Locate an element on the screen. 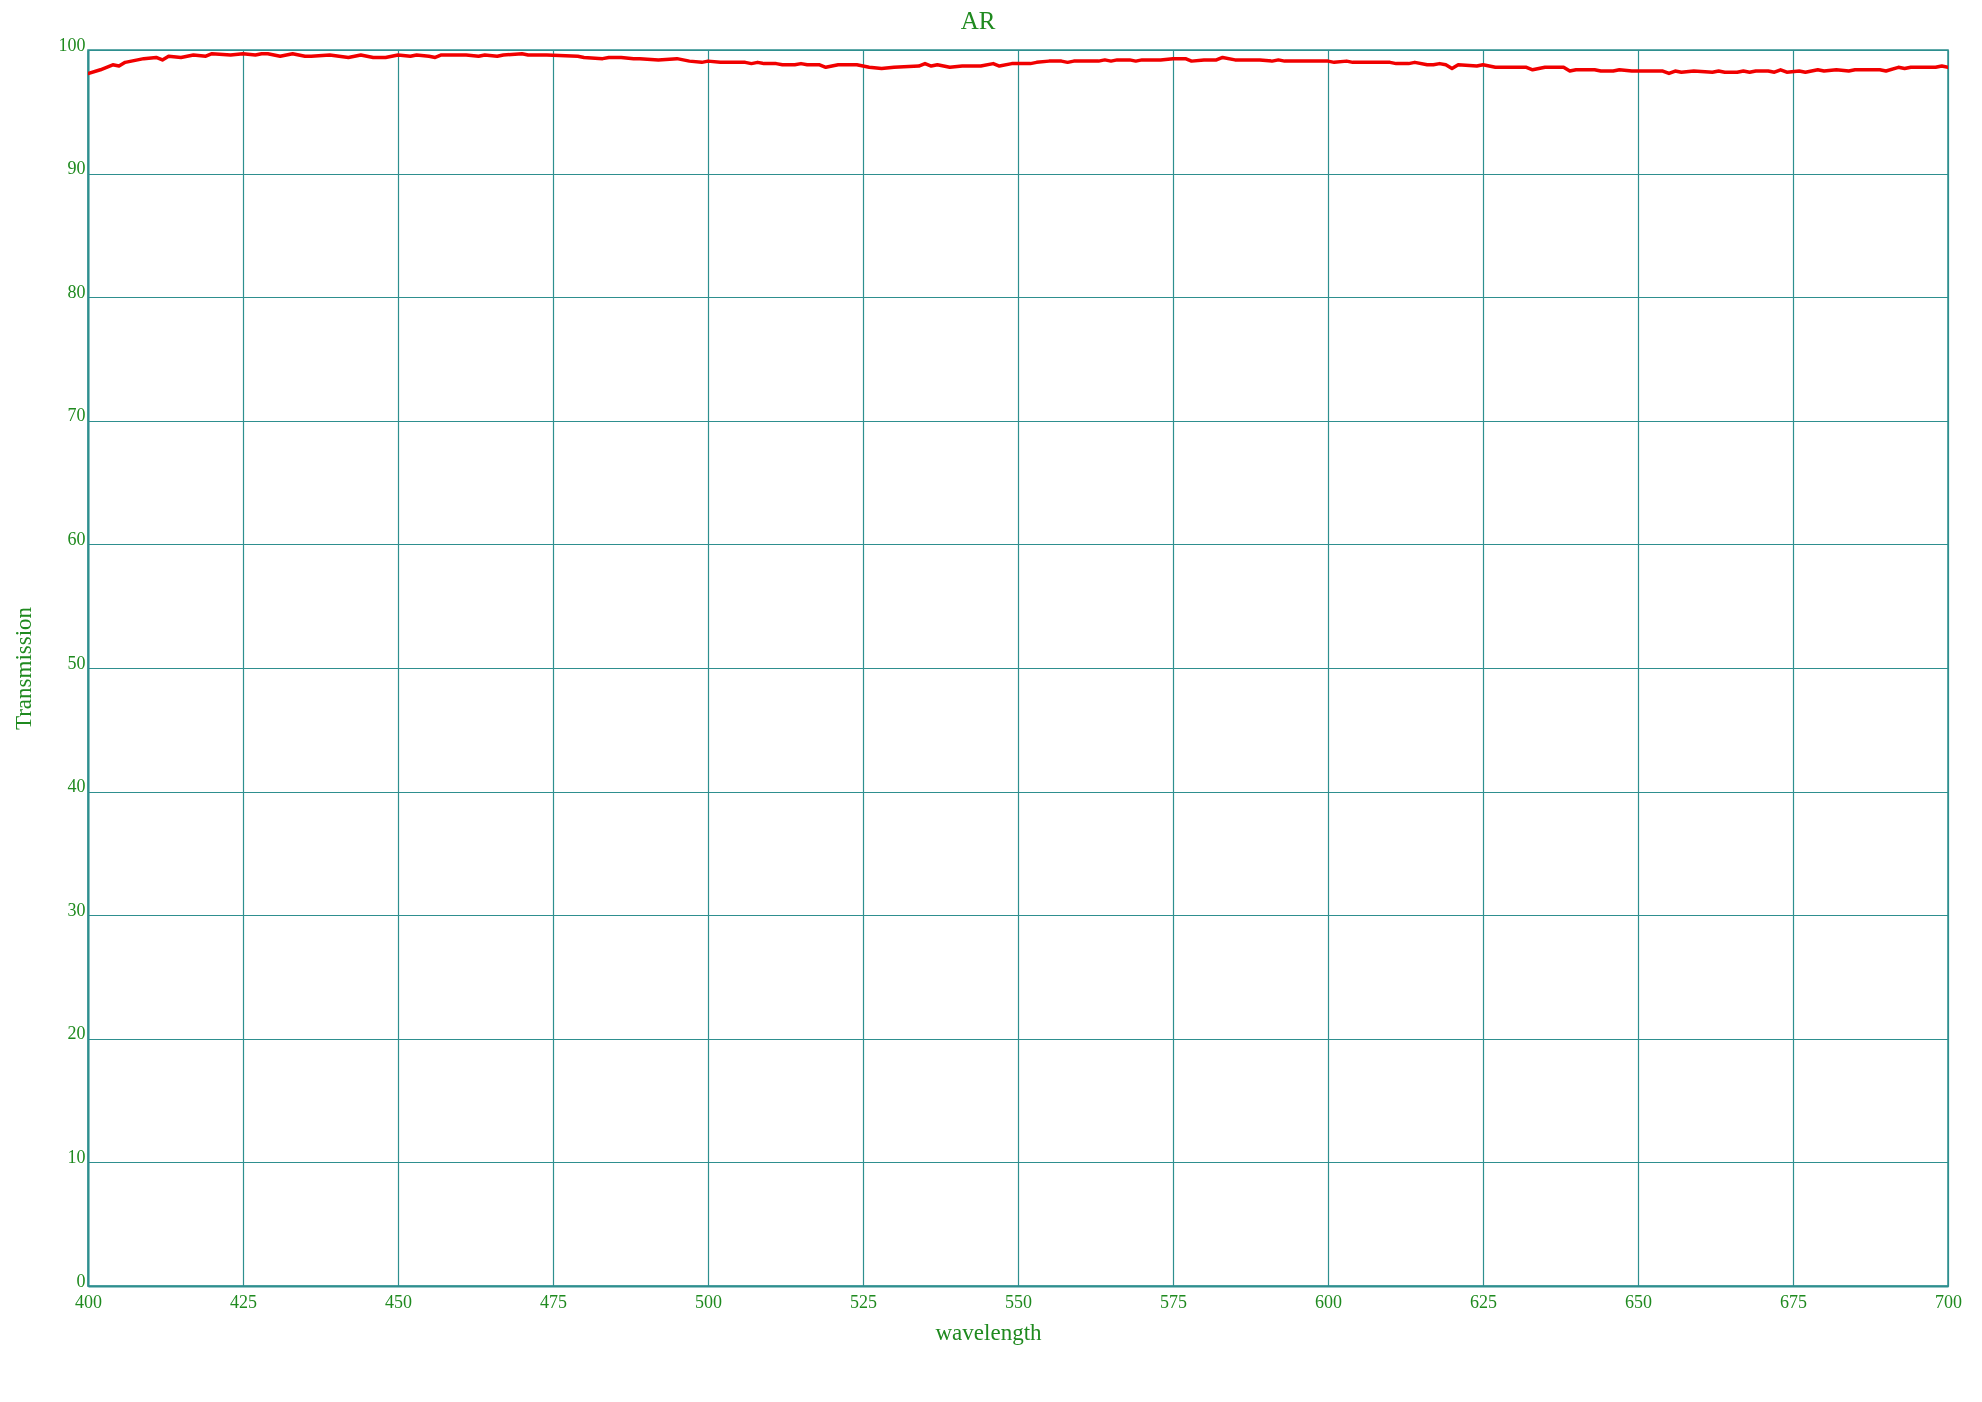  x-tick-label: 650 is located at coordinates (1638, 1301).